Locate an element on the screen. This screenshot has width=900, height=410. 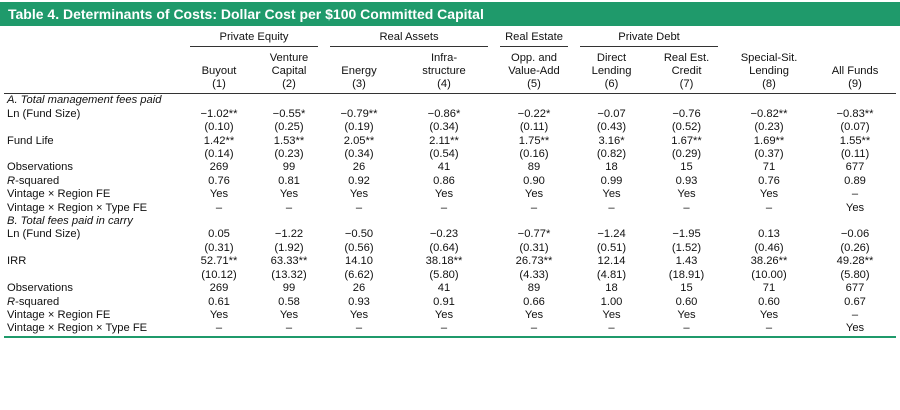
table-cell: (0.82) is located at coordinates (611, 154).